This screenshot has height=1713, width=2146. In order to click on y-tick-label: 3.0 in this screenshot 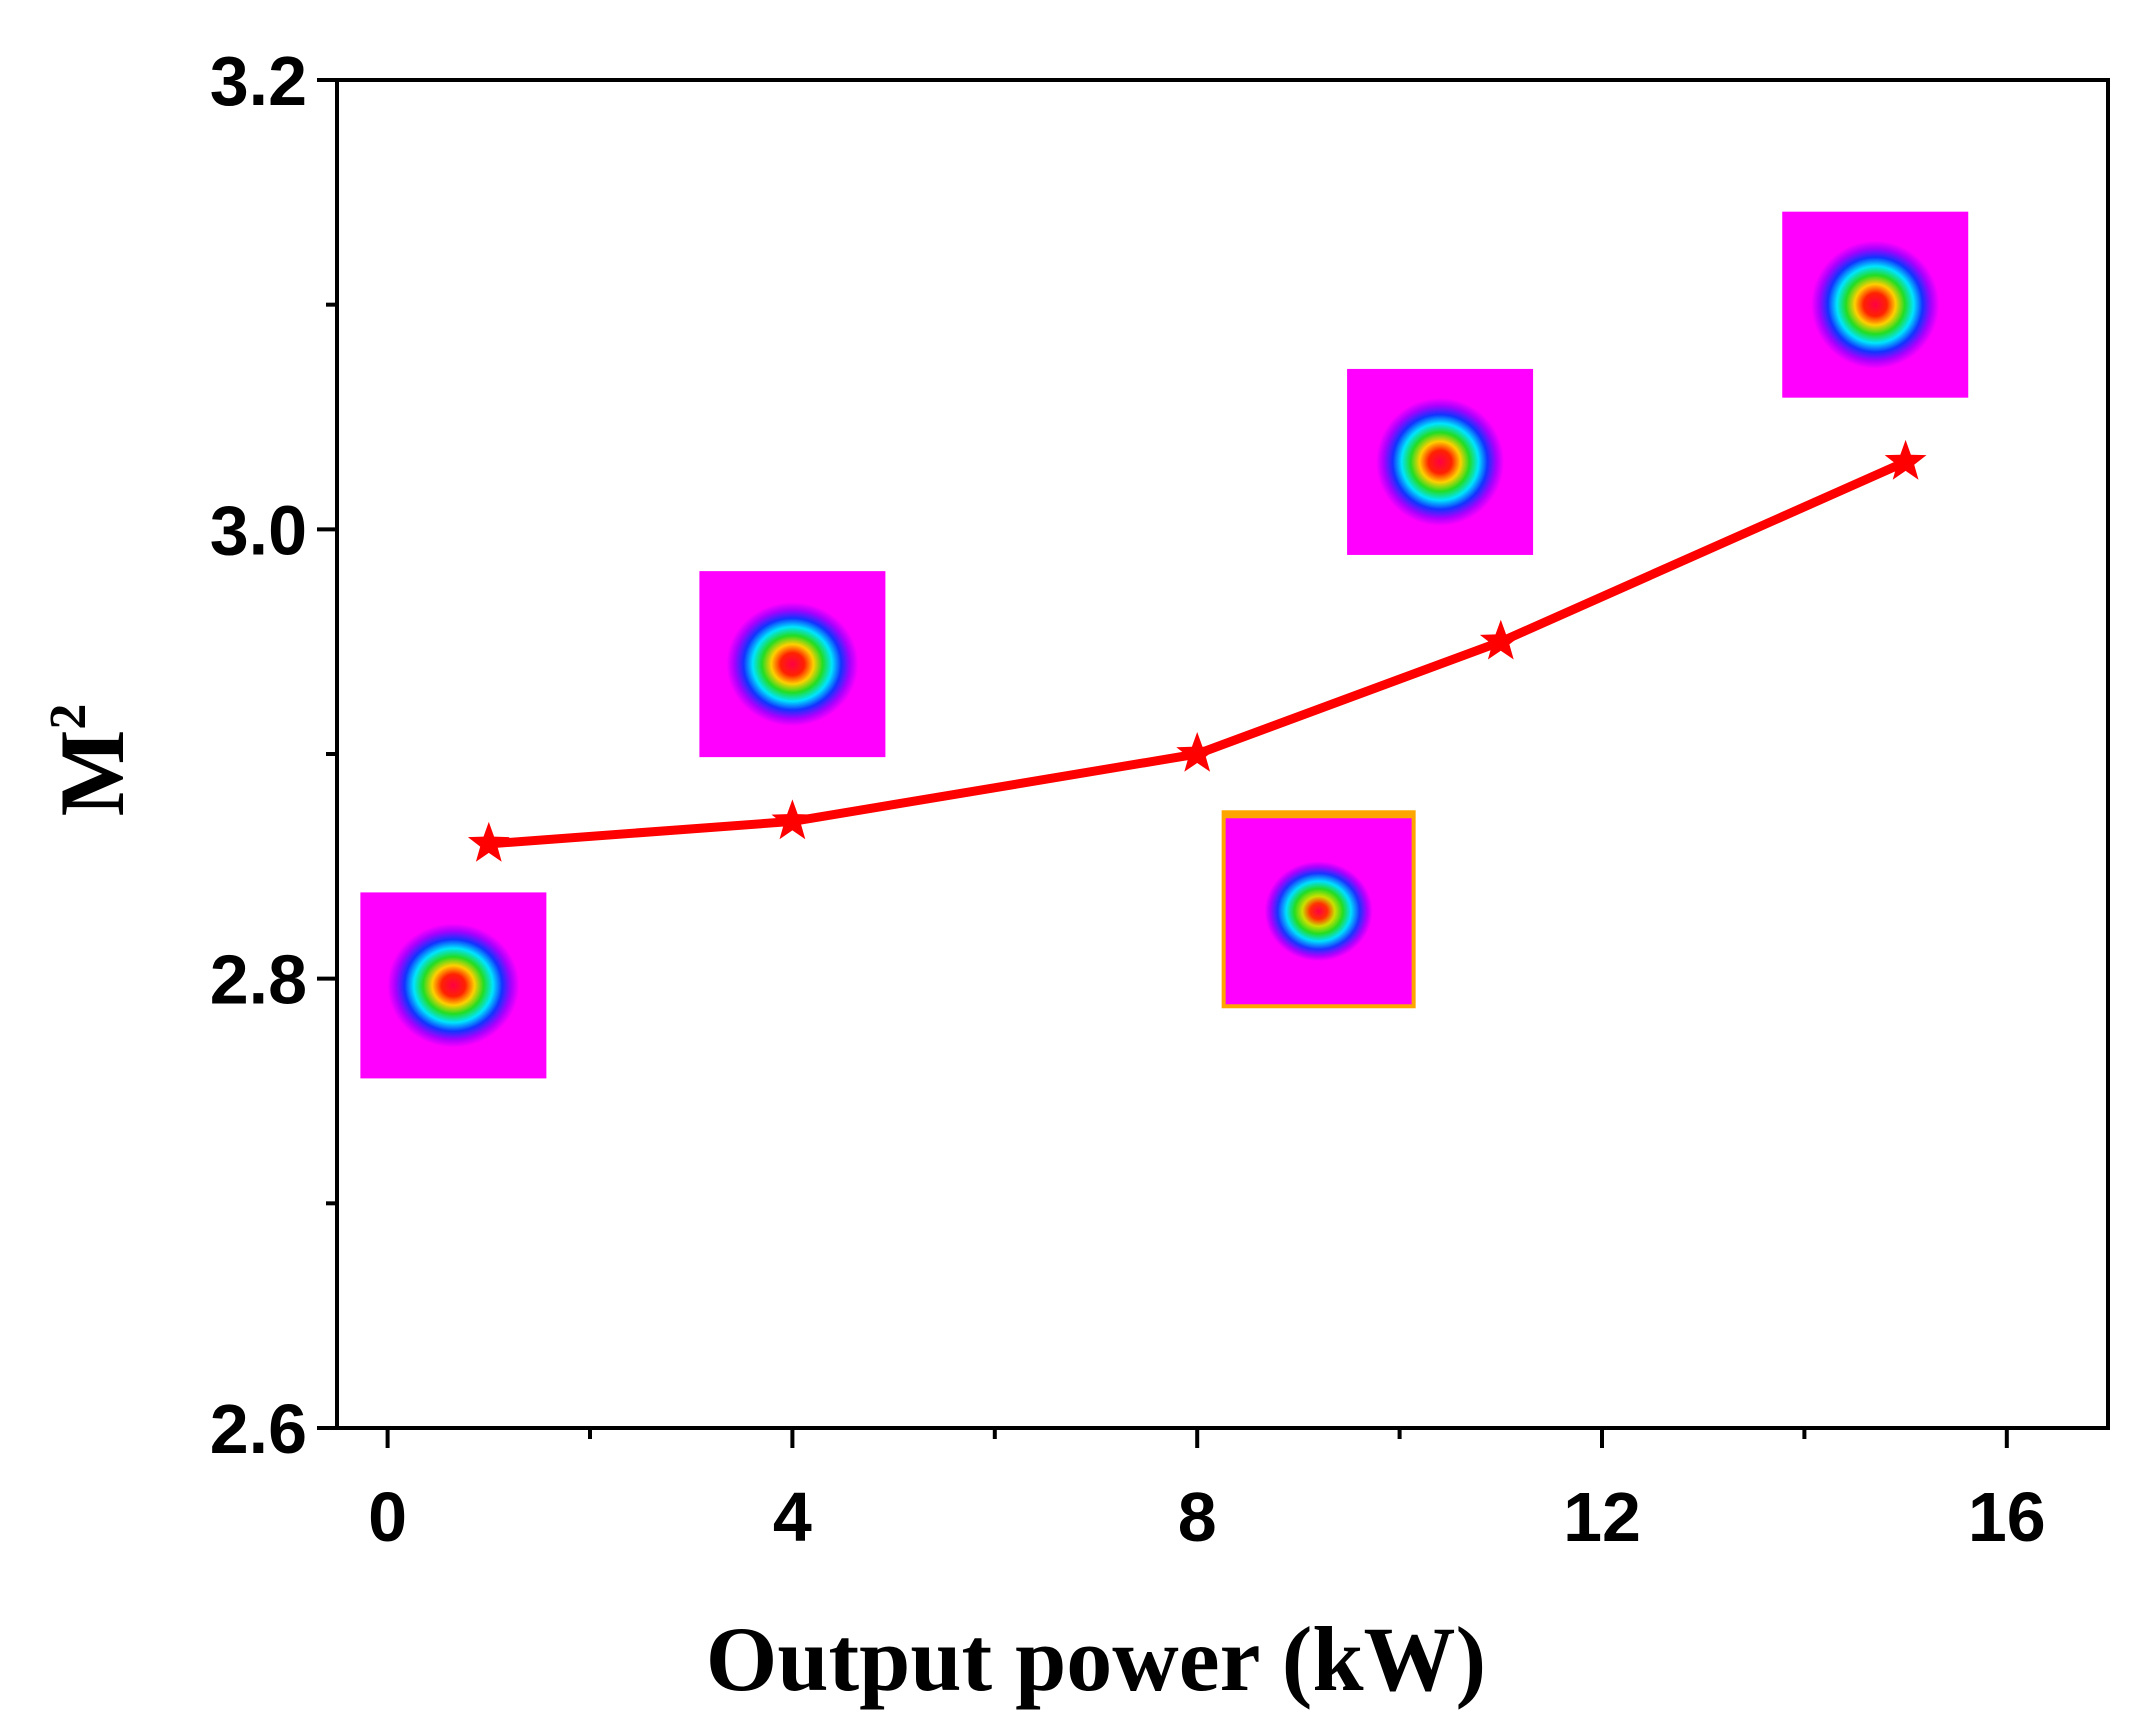, I will do `click(258, 530)`.